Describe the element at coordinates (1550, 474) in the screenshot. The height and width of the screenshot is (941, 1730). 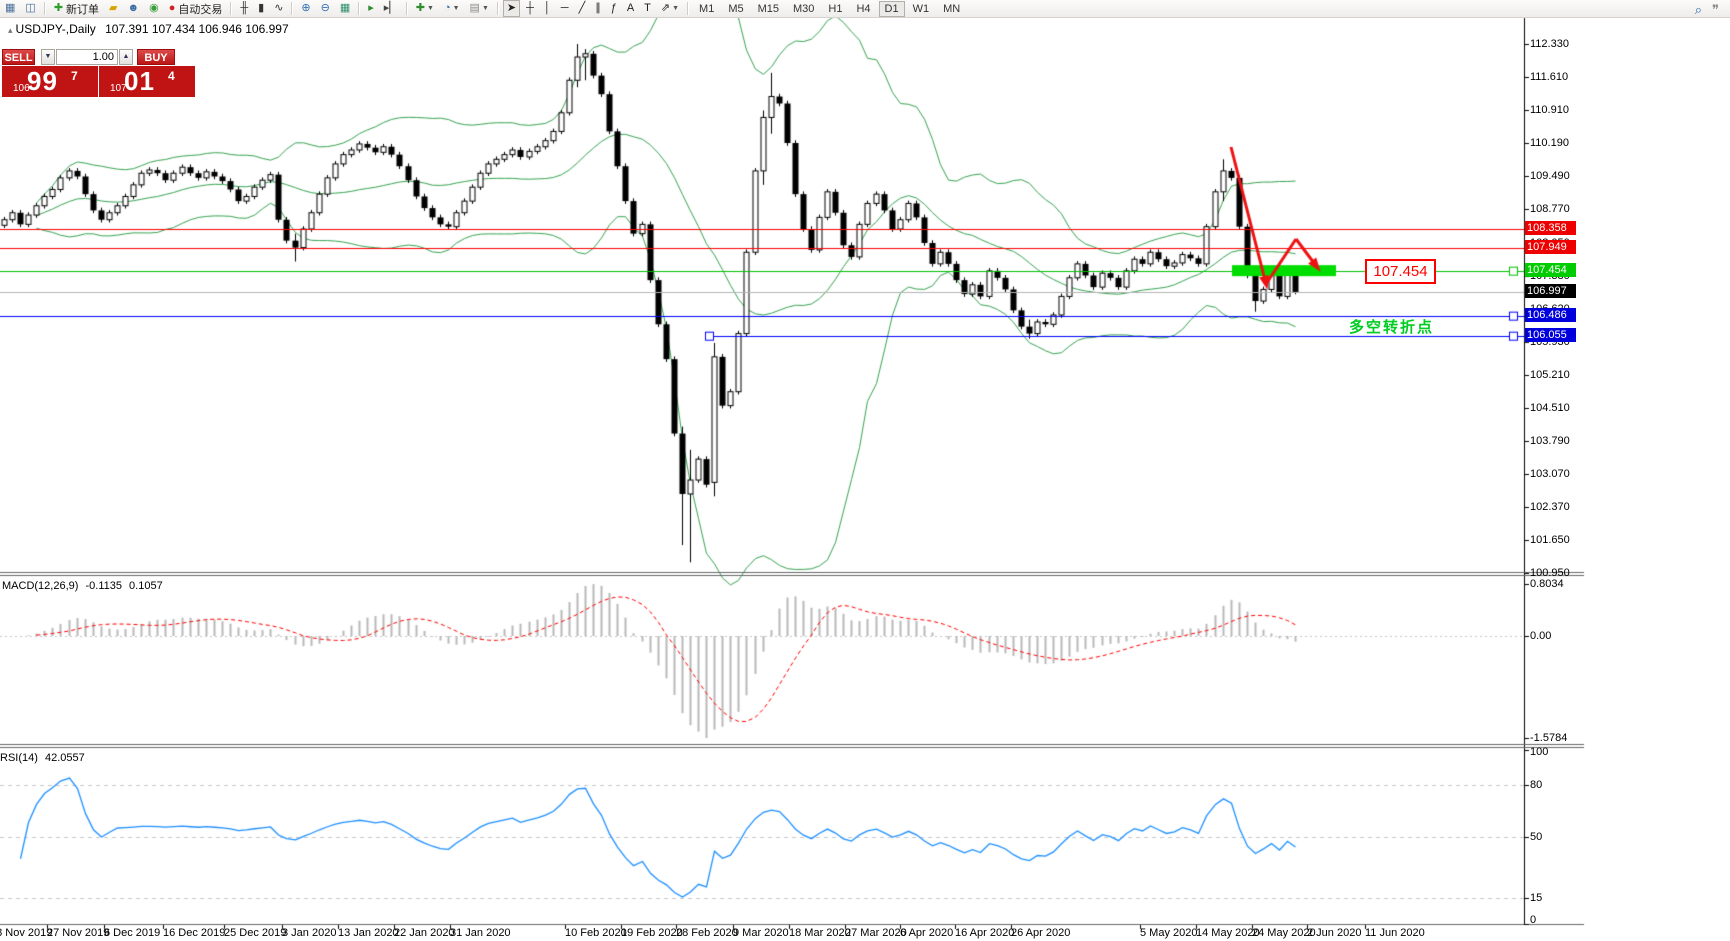
I see `price-axis-tick: 103.070` at that location.